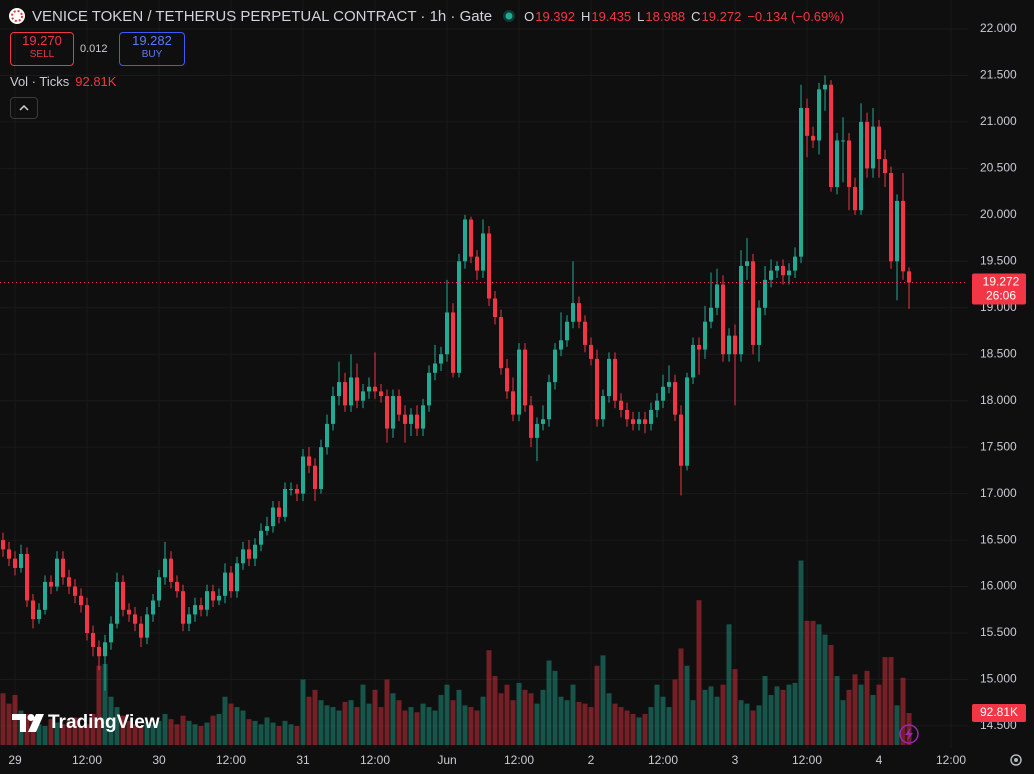 Image resolution: width=1034 pixels, height=774 pixels. What do you see at coordinates (104, 722) in the screenshot?
I see `watermark-text: TradingView` at bounding box center [104, 722].